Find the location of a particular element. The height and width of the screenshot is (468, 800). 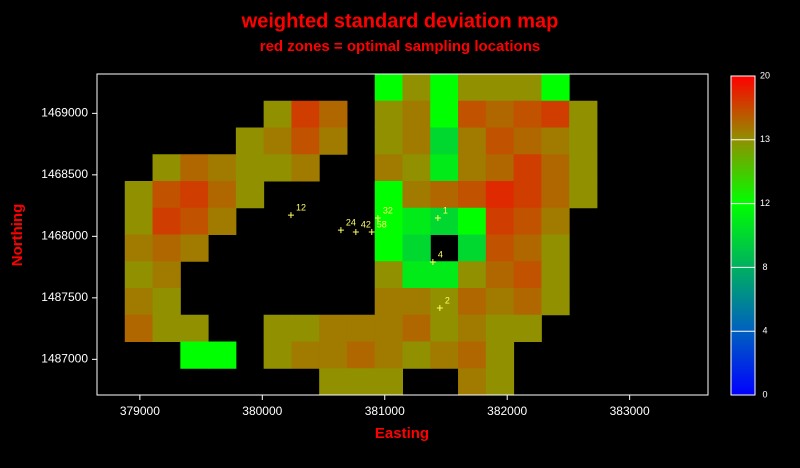

y-axis-label: Northing is located at coordinates (17, 235).